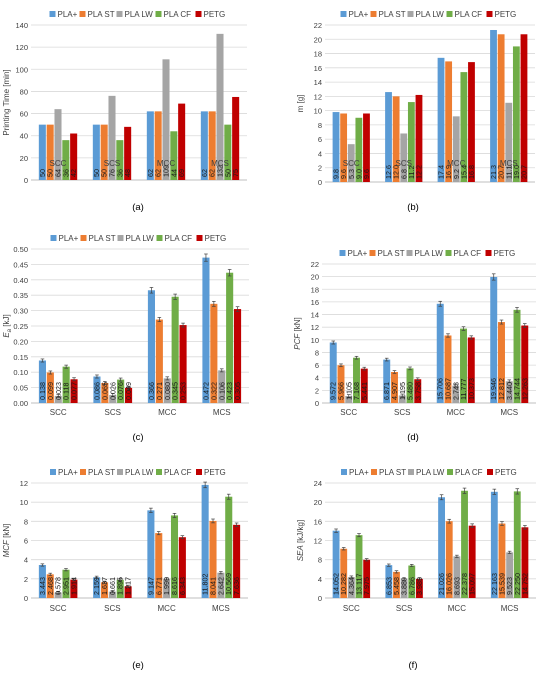 The image size is (550, 673). What do you see at coordinates (501, 584) in the screenshot?
I see `data-label: 15.539` at bounding box center [501, 584].